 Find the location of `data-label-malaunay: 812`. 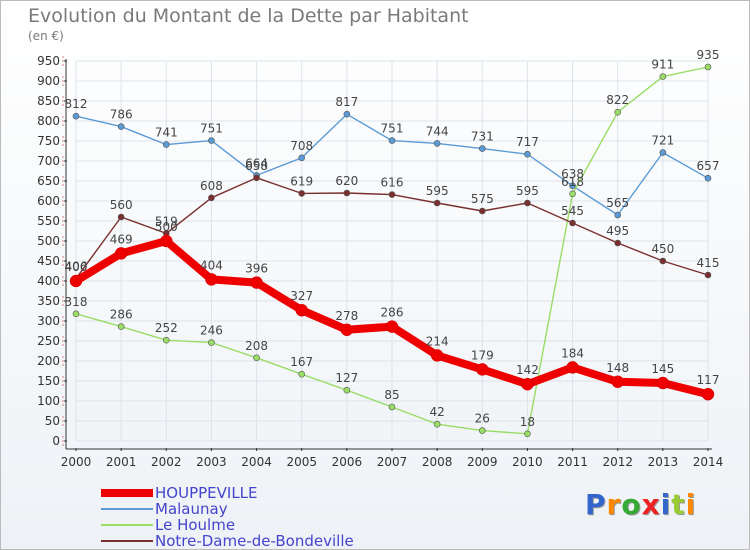

data-label-malaunay: 812 is located at coordinates (76, 104).